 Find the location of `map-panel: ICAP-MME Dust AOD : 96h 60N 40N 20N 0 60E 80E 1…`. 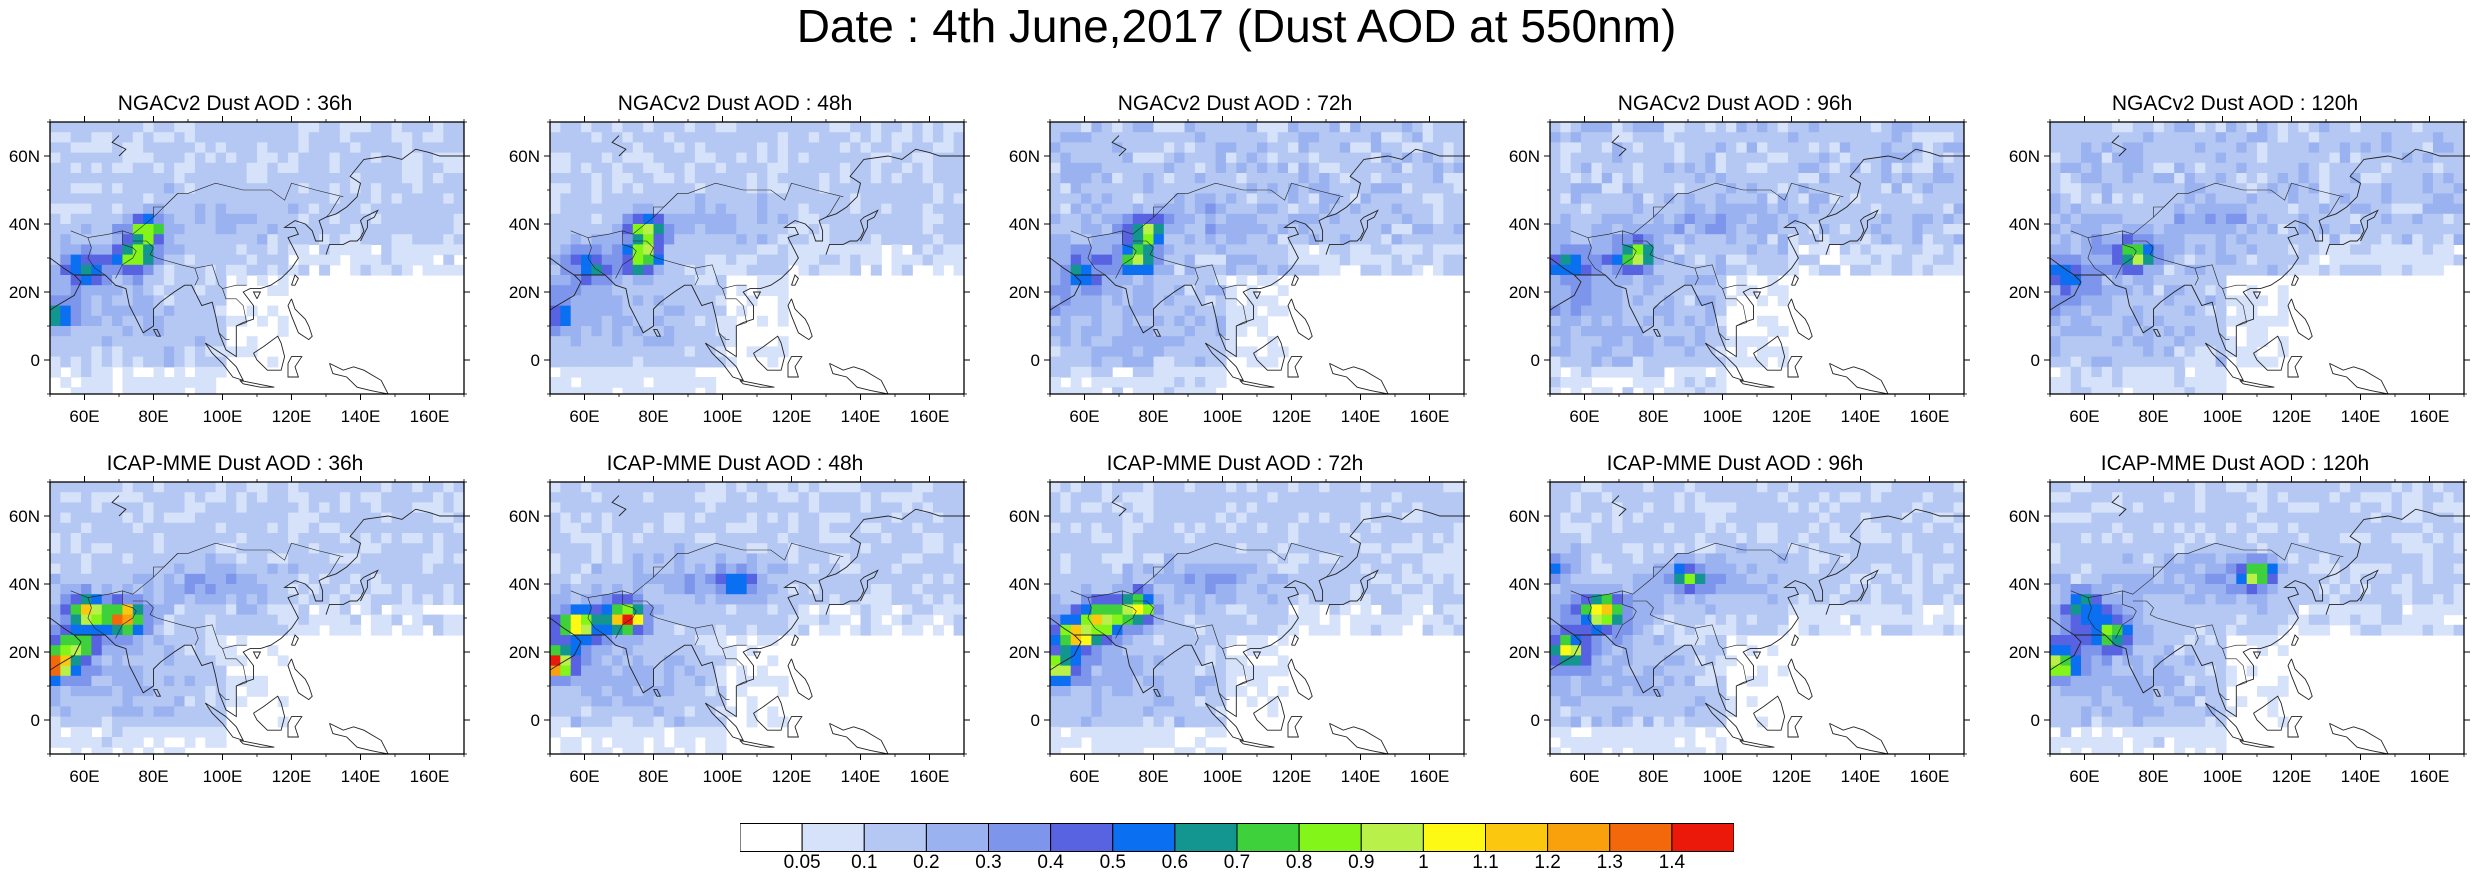

map-panel: ICAP-MME Dust AOD : 96h 60N 40N 20N 0 60E 80E 1… is located at coordinates (1735, 624).